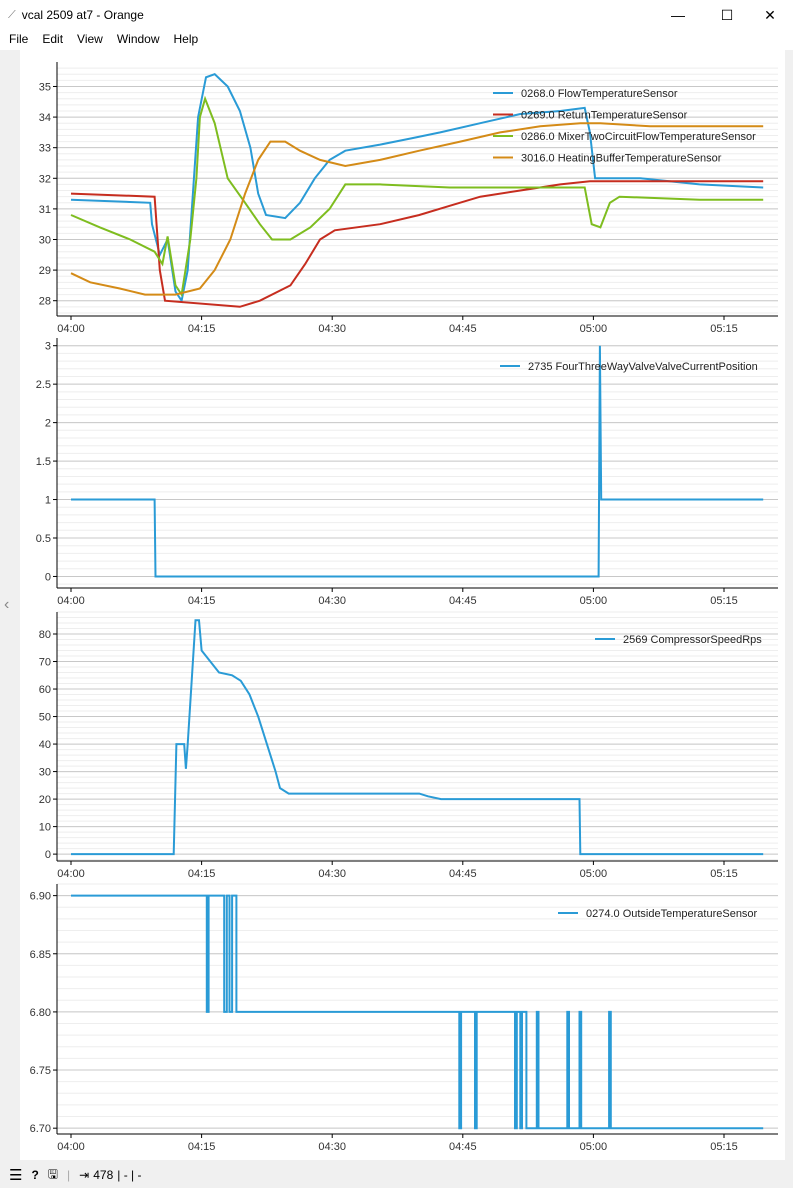 This screenshot has height=1188, width=793. I want to click on collapse-left-icon: ‹, so click(7, 604).